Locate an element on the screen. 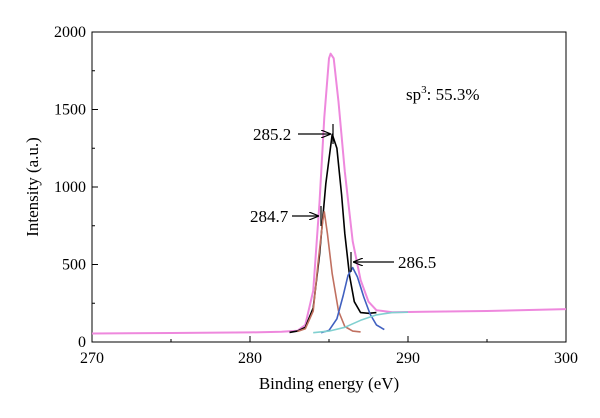 Image resolution: width=600 pixels, height=418 pixels. x-tick-label: 270 is located at coordinates (92, 358).